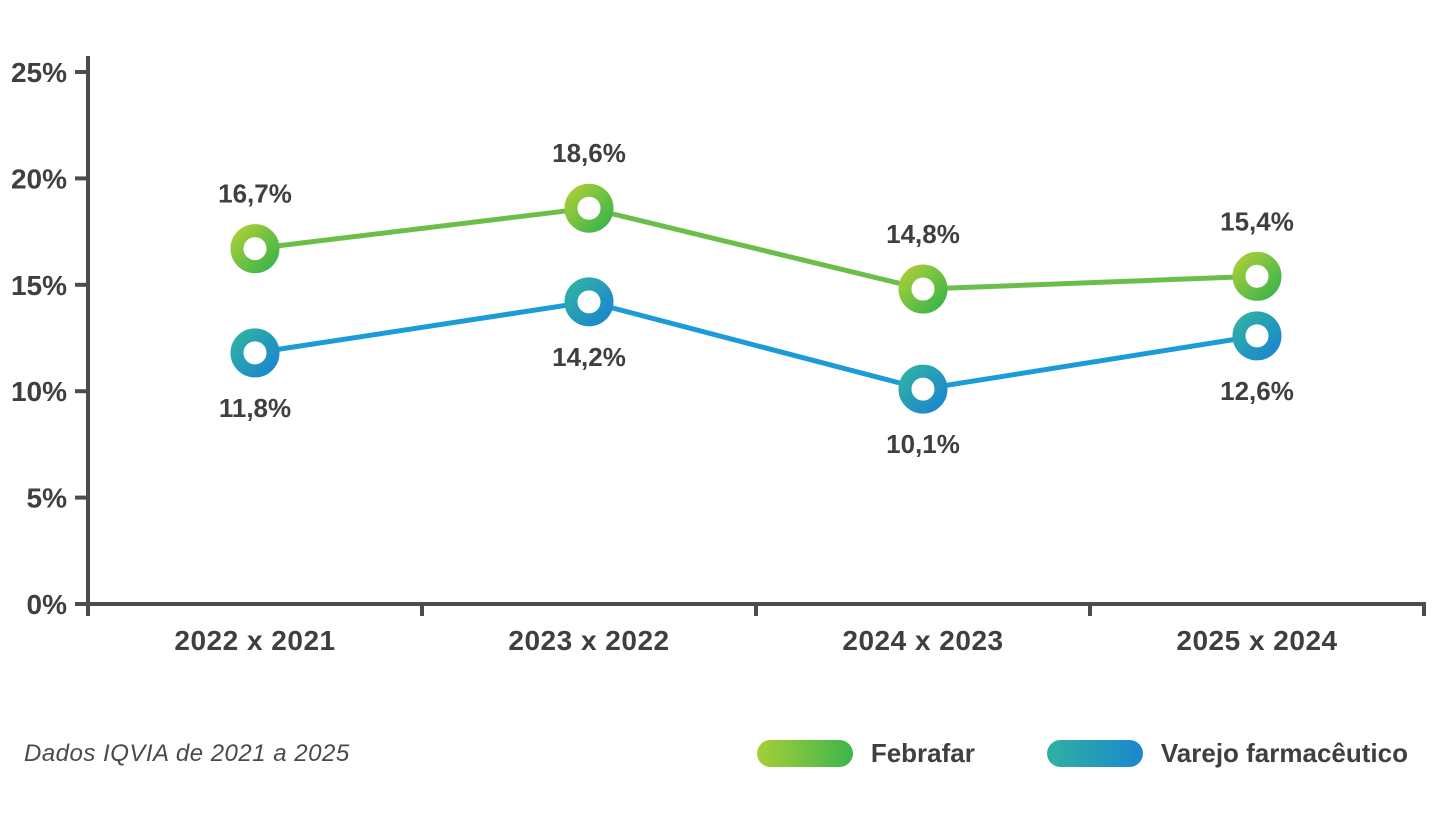  I want to click on legend: Febrafar Varejo farmacêutico, so click(1082, 753).